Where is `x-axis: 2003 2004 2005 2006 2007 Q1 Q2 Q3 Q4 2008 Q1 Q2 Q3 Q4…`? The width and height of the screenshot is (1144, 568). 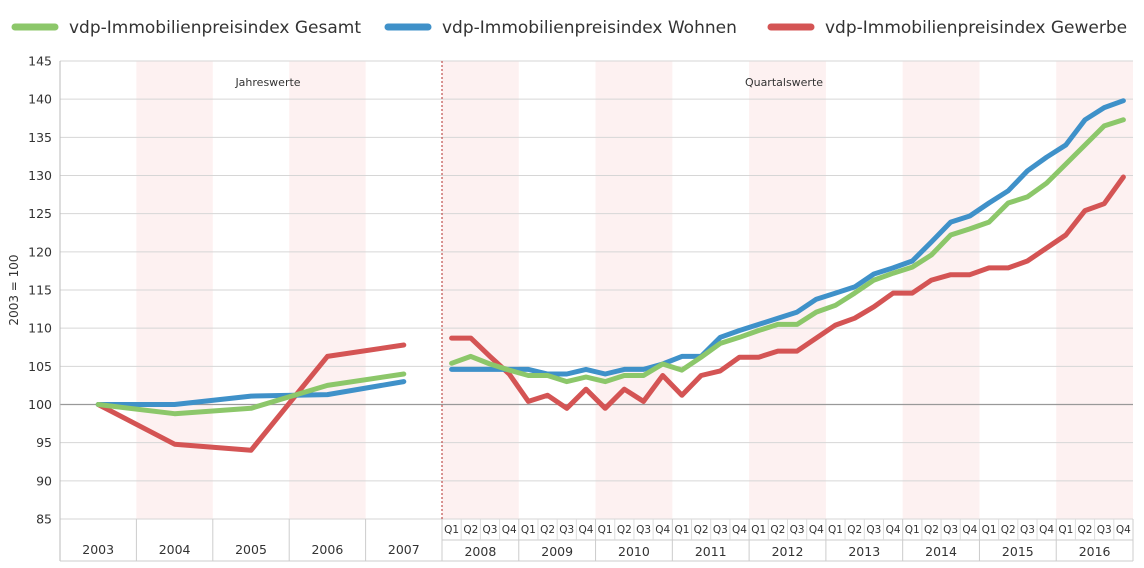
x-axis: 2003 2004 2005 2006 2007 Q1 Q2 Q3 Q4 2008 Q1 Q2 Q3 Q4… is located at coordinates (597, 540).